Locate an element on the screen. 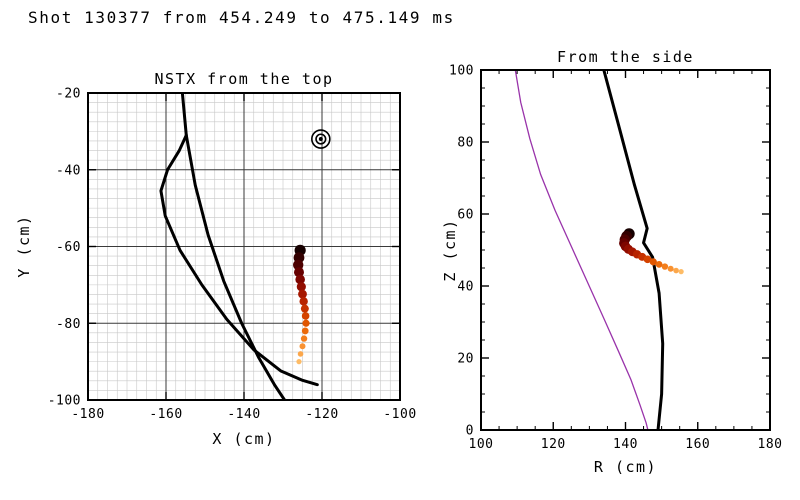  y-tick-label: 60 is located at coordinates (465, 215).